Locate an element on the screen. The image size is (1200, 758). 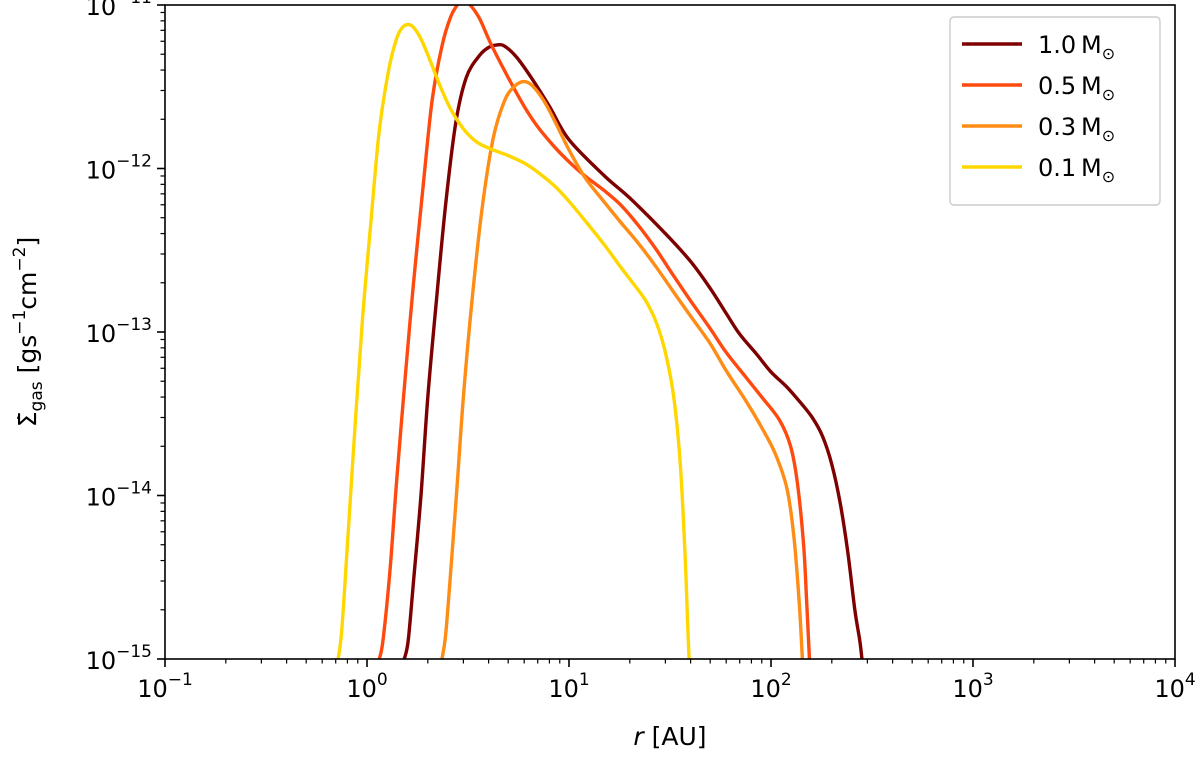
x-tick-label: 10³ is located at coordinates (972, 686).